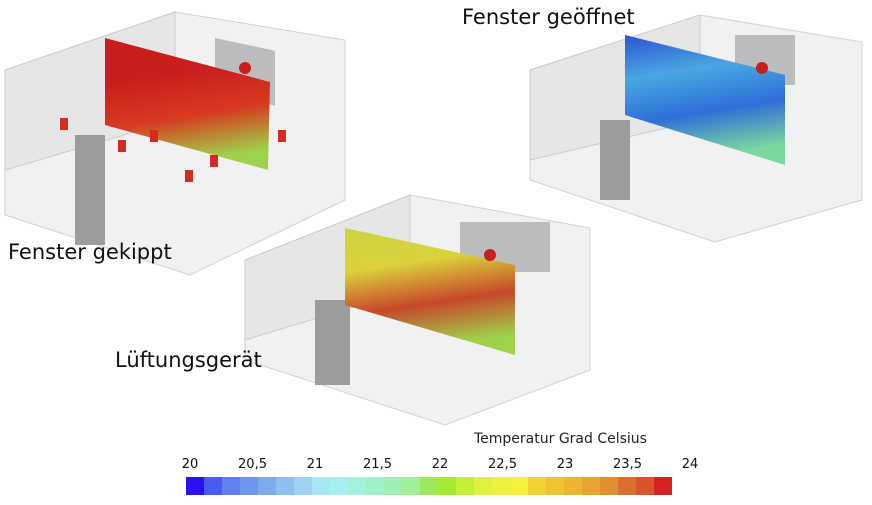 Image resolution: width=872 pixels, height=505 pixels. What do you see at coordinates (377, 464) in the screenshot?
I see `legend-tick-label: 21,5` at bounding box center [377, 464].